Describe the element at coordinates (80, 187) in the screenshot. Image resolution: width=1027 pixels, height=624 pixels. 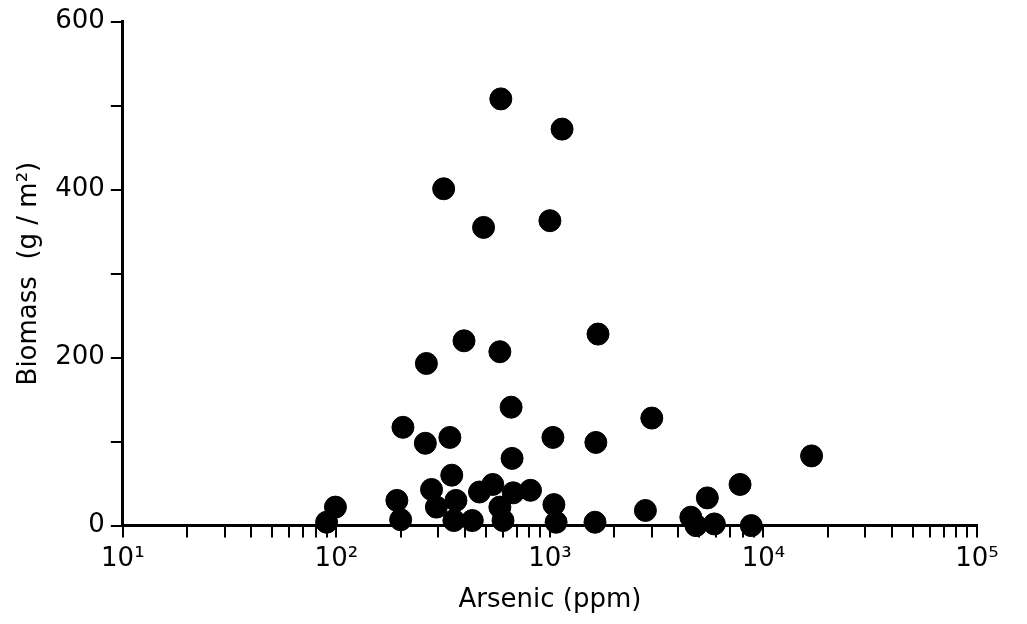
I see `y-tick-label: 400` at that location.